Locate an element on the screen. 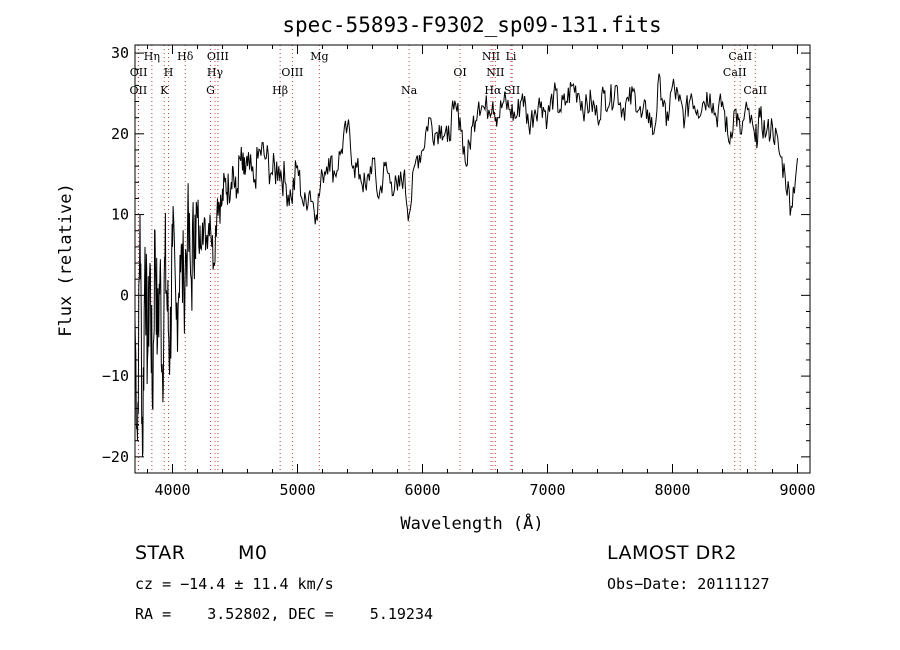 This screenshot has width=900, height=650. x-axis-label: Wavelength (Å) is located at coordinates (471, 523).